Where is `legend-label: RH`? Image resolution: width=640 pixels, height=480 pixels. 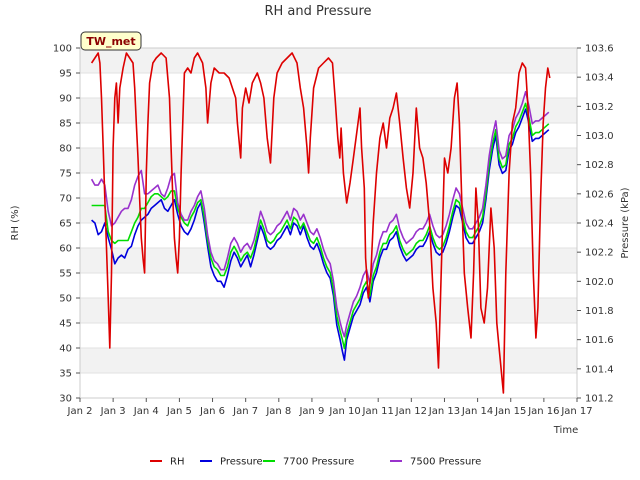 legend-label: RH is located at coordinates (177, 462).